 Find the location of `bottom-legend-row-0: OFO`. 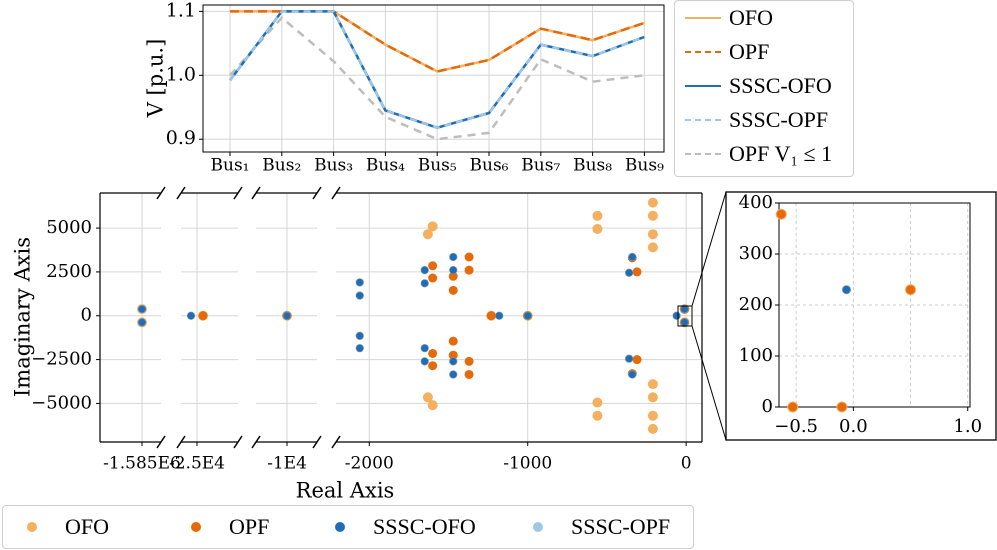

bottom-legend-row-0: OFO is located at coordinates (68, 527).